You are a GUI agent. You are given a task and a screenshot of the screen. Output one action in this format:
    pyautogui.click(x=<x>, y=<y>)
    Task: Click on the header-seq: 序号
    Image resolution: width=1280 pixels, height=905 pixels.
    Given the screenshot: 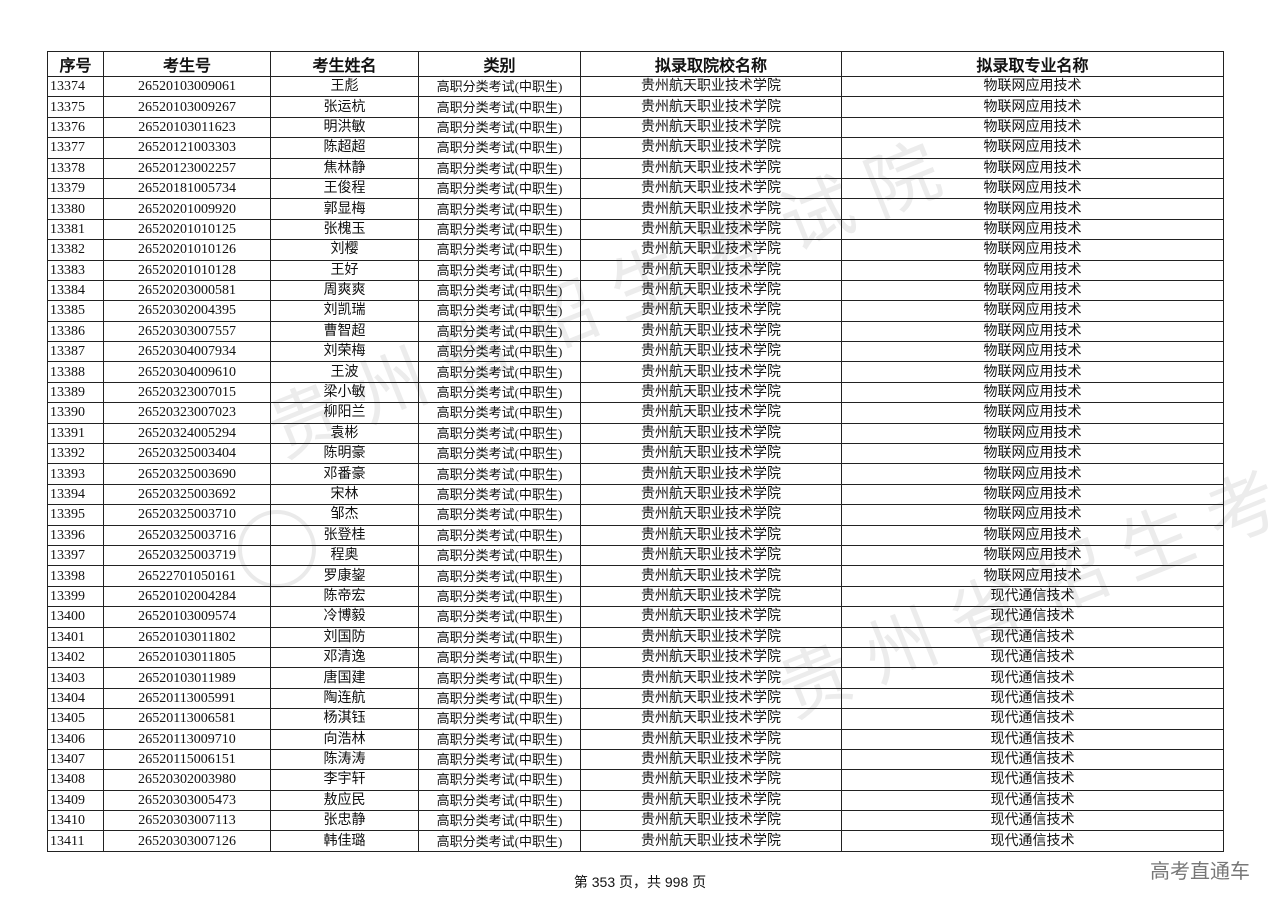 What is the action you would take?
    pyautogui.click(x=75, y=64)
    